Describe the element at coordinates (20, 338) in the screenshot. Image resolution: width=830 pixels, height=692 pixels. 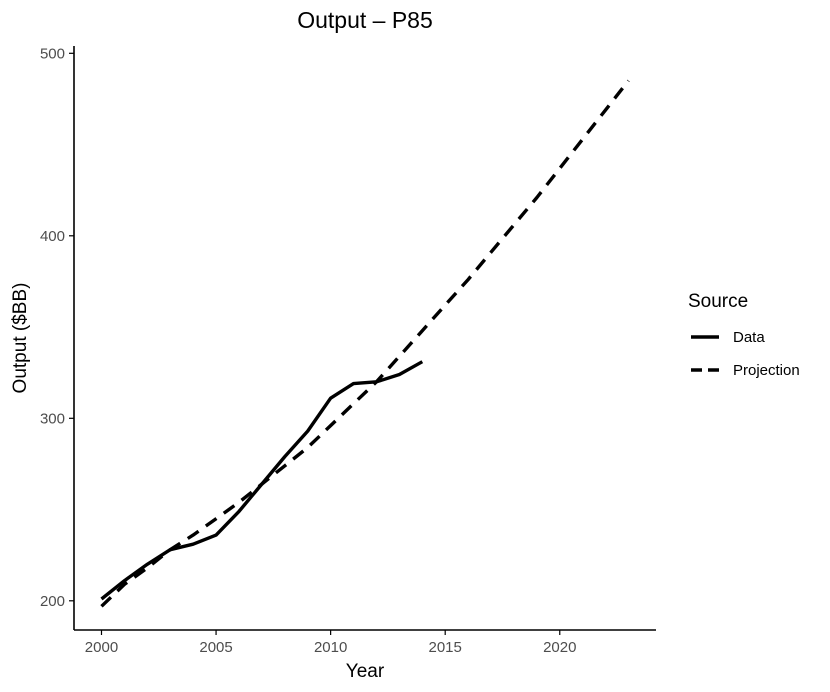
I see `y-axis-title: Output ($BB)` at that location.